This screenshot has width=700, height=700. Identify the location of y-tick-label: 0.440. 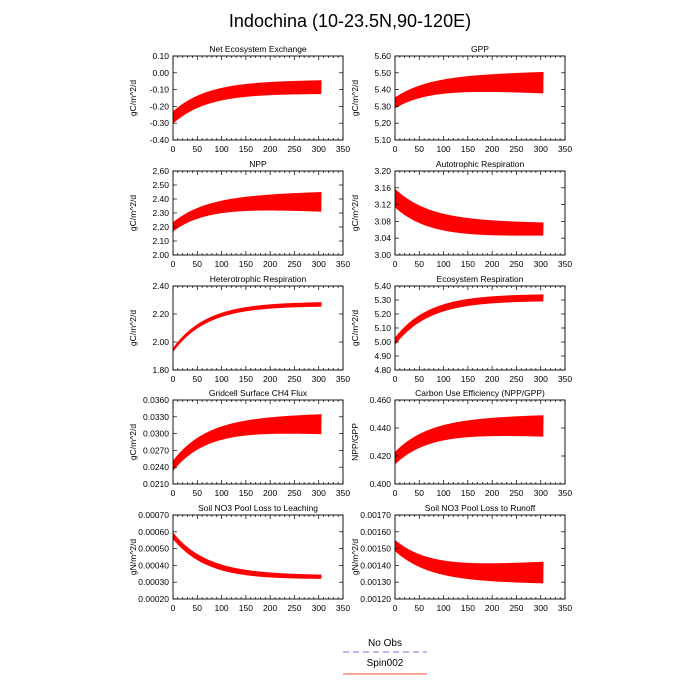
(381, 428).